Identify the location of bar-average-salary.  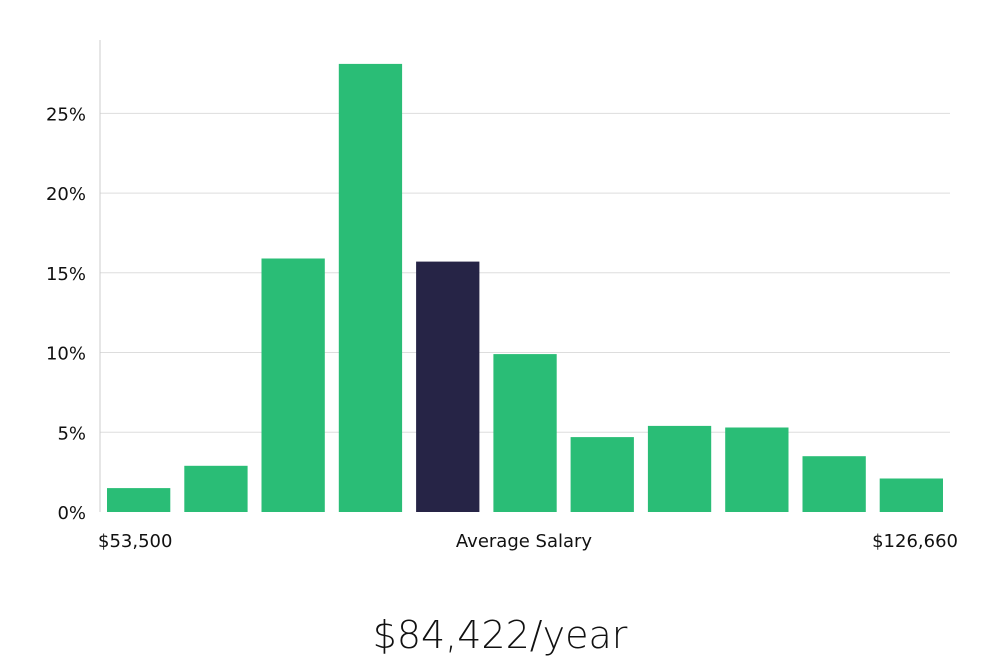
(448, 386).